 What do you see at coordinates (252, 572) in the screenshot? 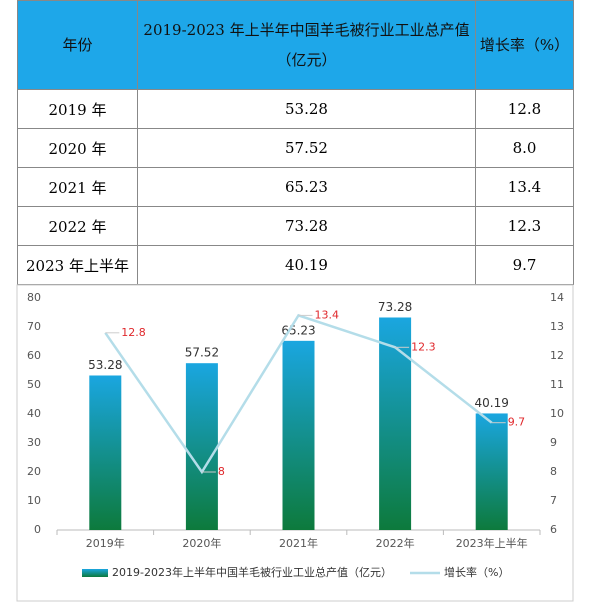
I see `legend-label: 2019-2023年上半年中国羊毛被行业工业总产值（亿元）` at bounding box center [252, 572].